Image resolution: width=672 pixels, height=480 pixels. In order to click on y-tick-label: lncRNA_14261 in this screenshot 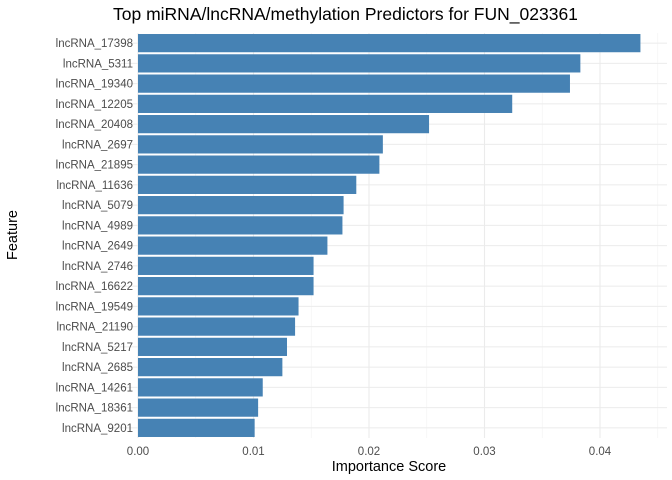, I will do `click(94, 388)`.